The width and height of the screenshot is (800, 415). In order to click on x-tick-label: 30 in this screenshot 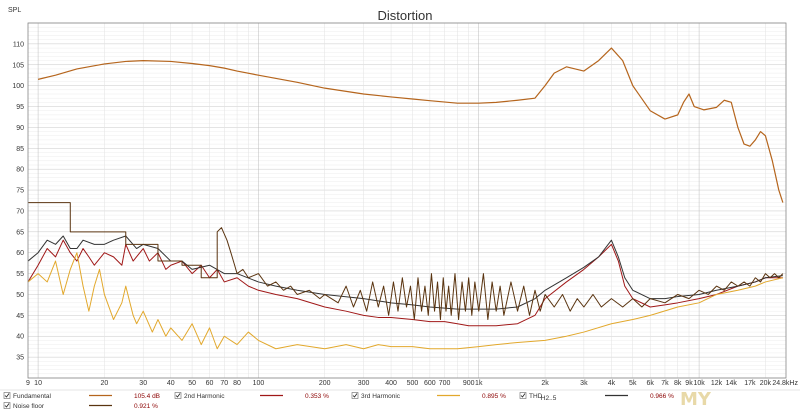, I will do `click(143, 383)`.